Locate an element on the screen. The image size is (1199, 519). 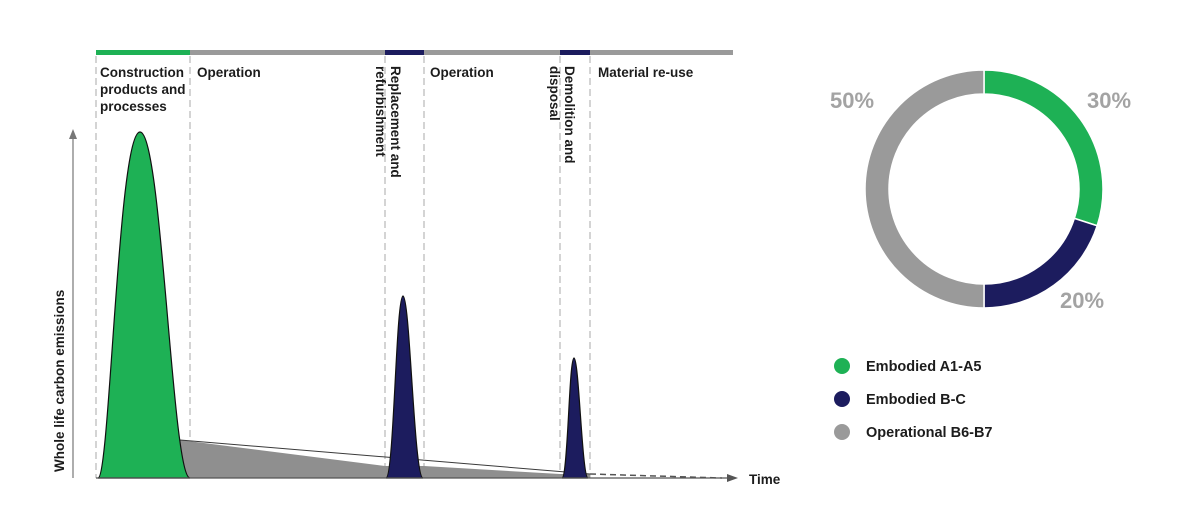
pct-label-embodied-a: 30% is located at coordinates (1109, 100).